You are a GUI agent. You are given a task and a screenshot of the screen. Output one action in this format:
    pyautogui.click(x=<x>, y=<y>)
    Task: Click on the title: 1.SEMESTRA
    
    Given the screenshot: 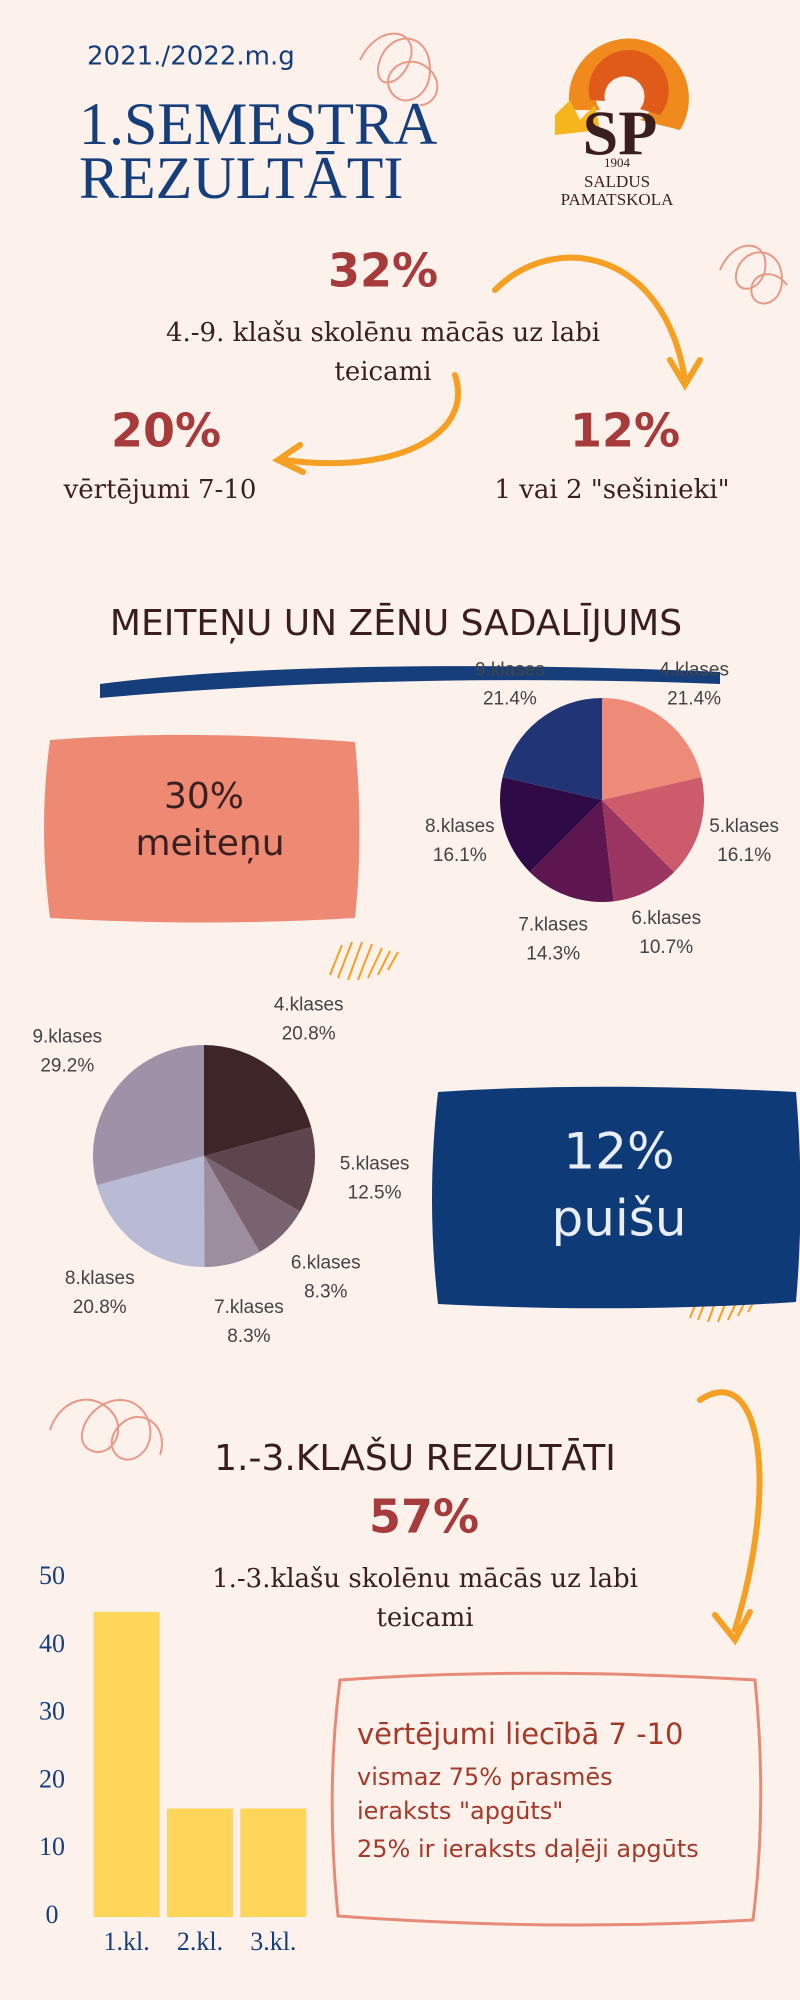 What is the action you would take?
    pyautogui.click(x=258, y=124)
    